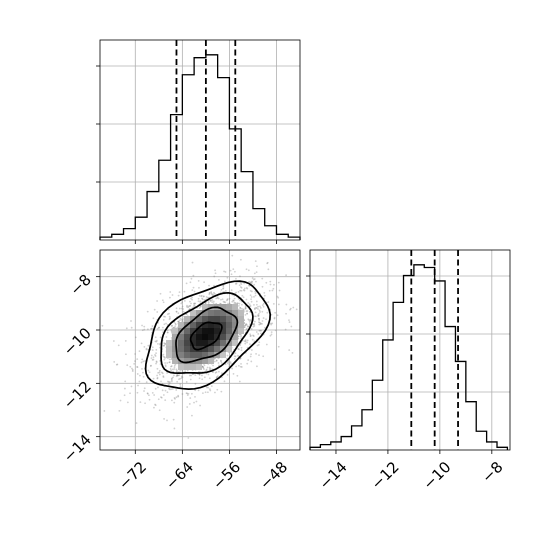 This screenshot has width=550, height=550. What do you see at coordinates (385, 475) in the screenshot?
I see `hist-y-xtick-label-1: −12` at bounding box center [385, 475].